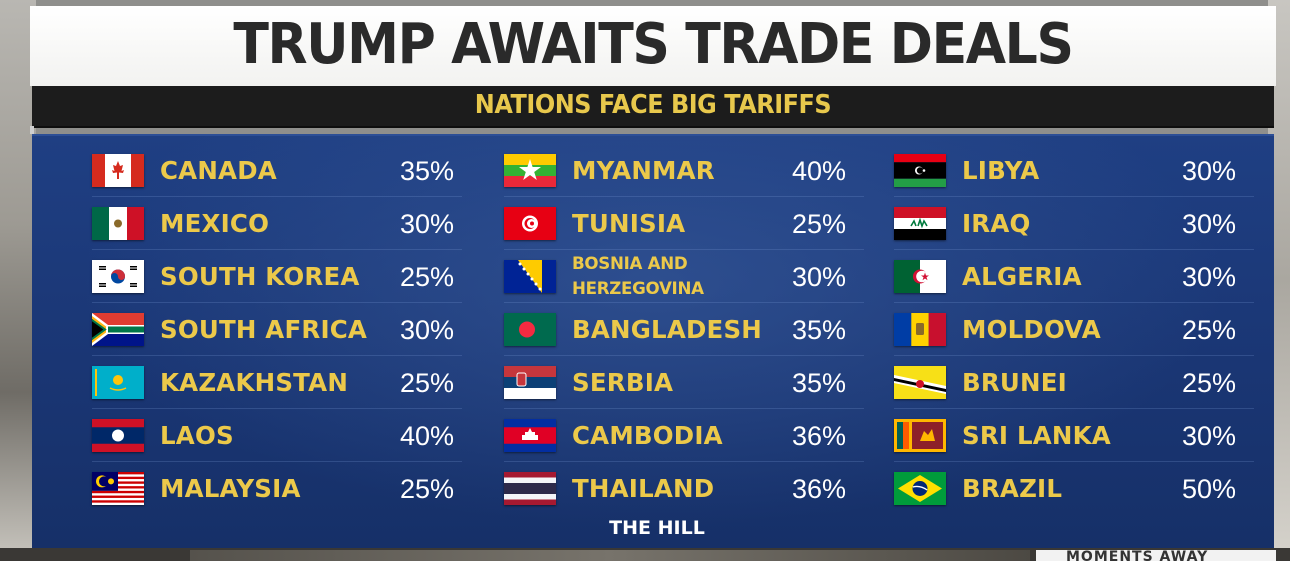 This screenshot has height=561, width=1290. What do you see at coordinates (530, 488) in the screenshot?
I see `thailand-flag-icon` at bounding box center [530, 488].